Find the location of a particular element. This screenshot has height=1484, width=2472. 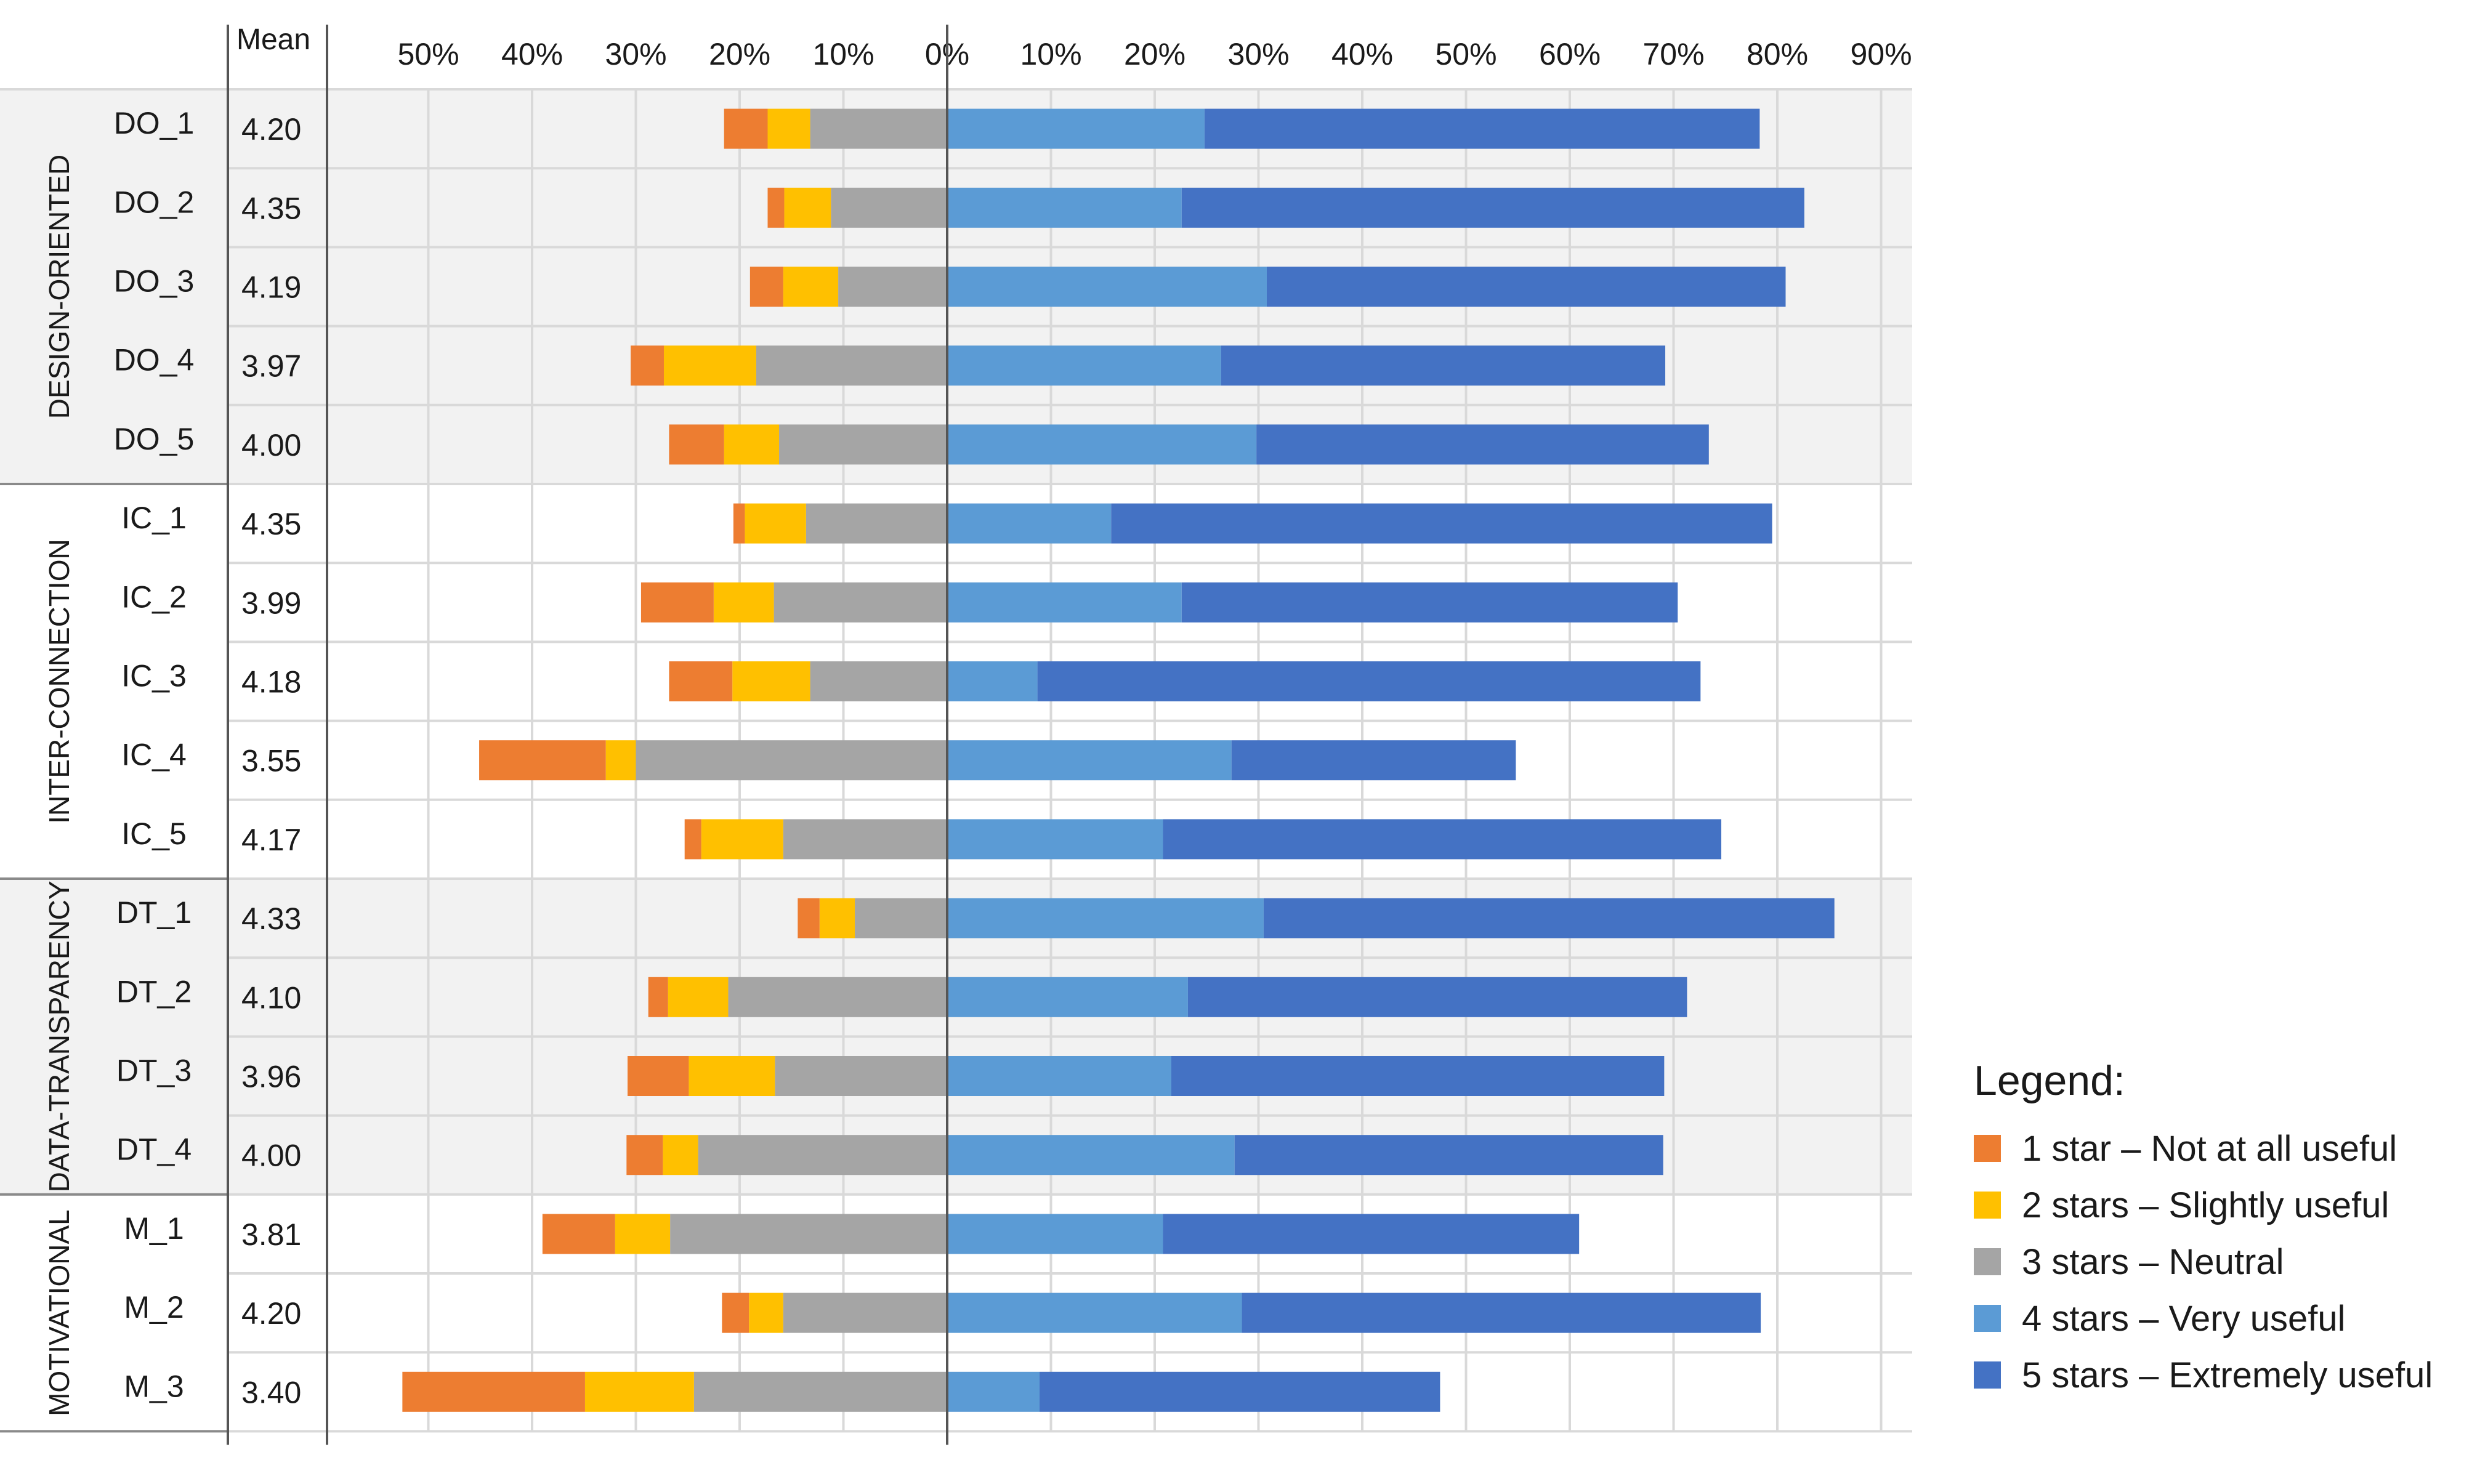

row-label: DO_1 is located at coordinates (154, 123).